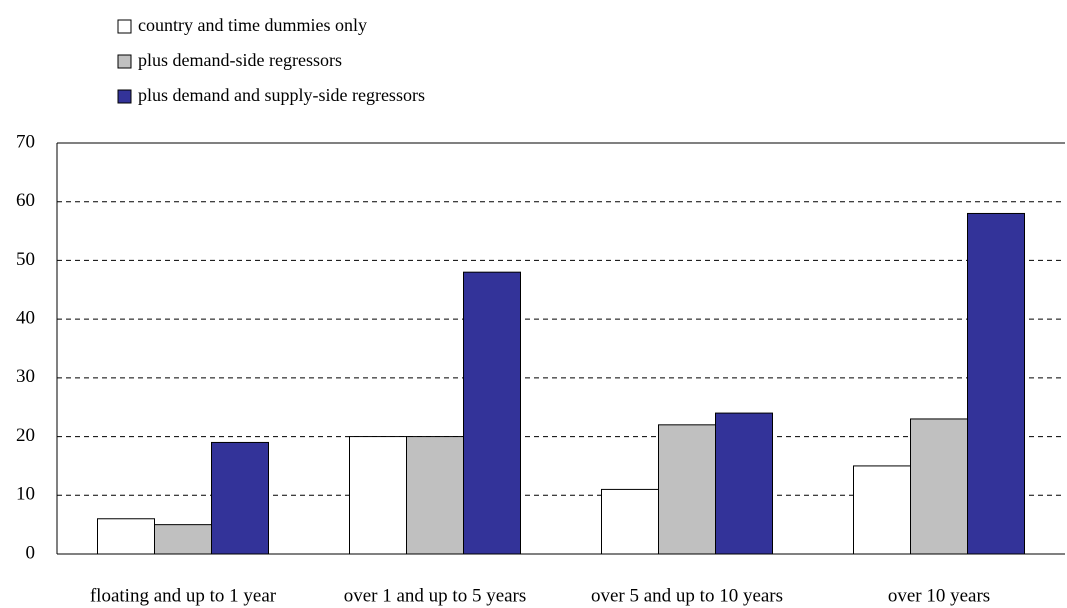  Describe the element at coordinates (25, 141) in the screenshot. I see `y-tick-label: 70` at that location.